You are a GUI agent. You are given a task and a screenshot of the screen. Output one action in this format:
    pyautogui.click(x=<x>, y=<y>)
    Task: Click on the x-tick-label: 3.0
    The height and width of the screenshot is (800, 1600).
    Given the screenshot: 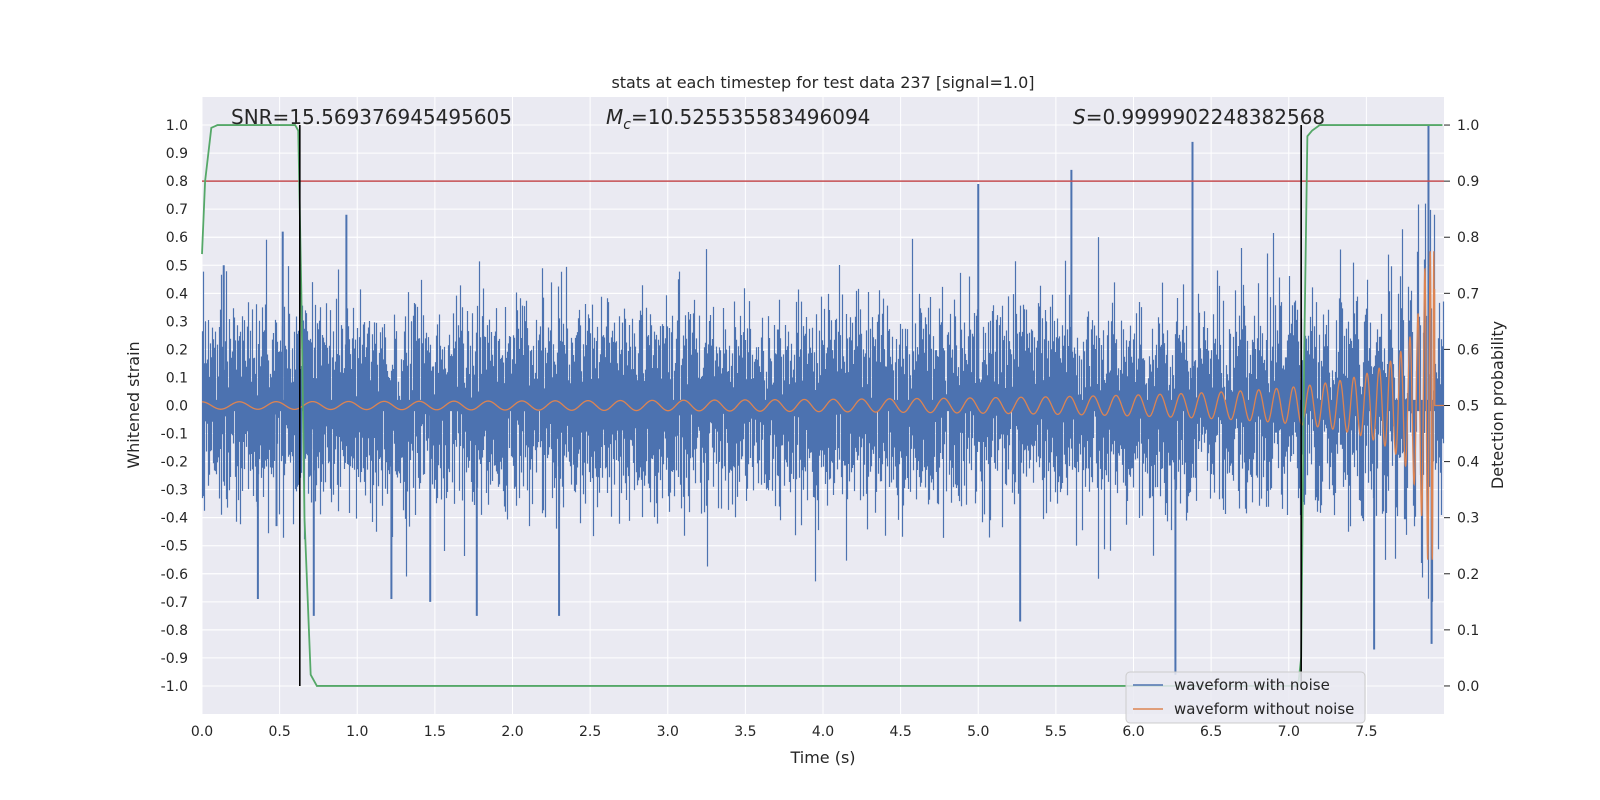 What is the action you would take?
    pyautogui.click(x=668, y=732)
    